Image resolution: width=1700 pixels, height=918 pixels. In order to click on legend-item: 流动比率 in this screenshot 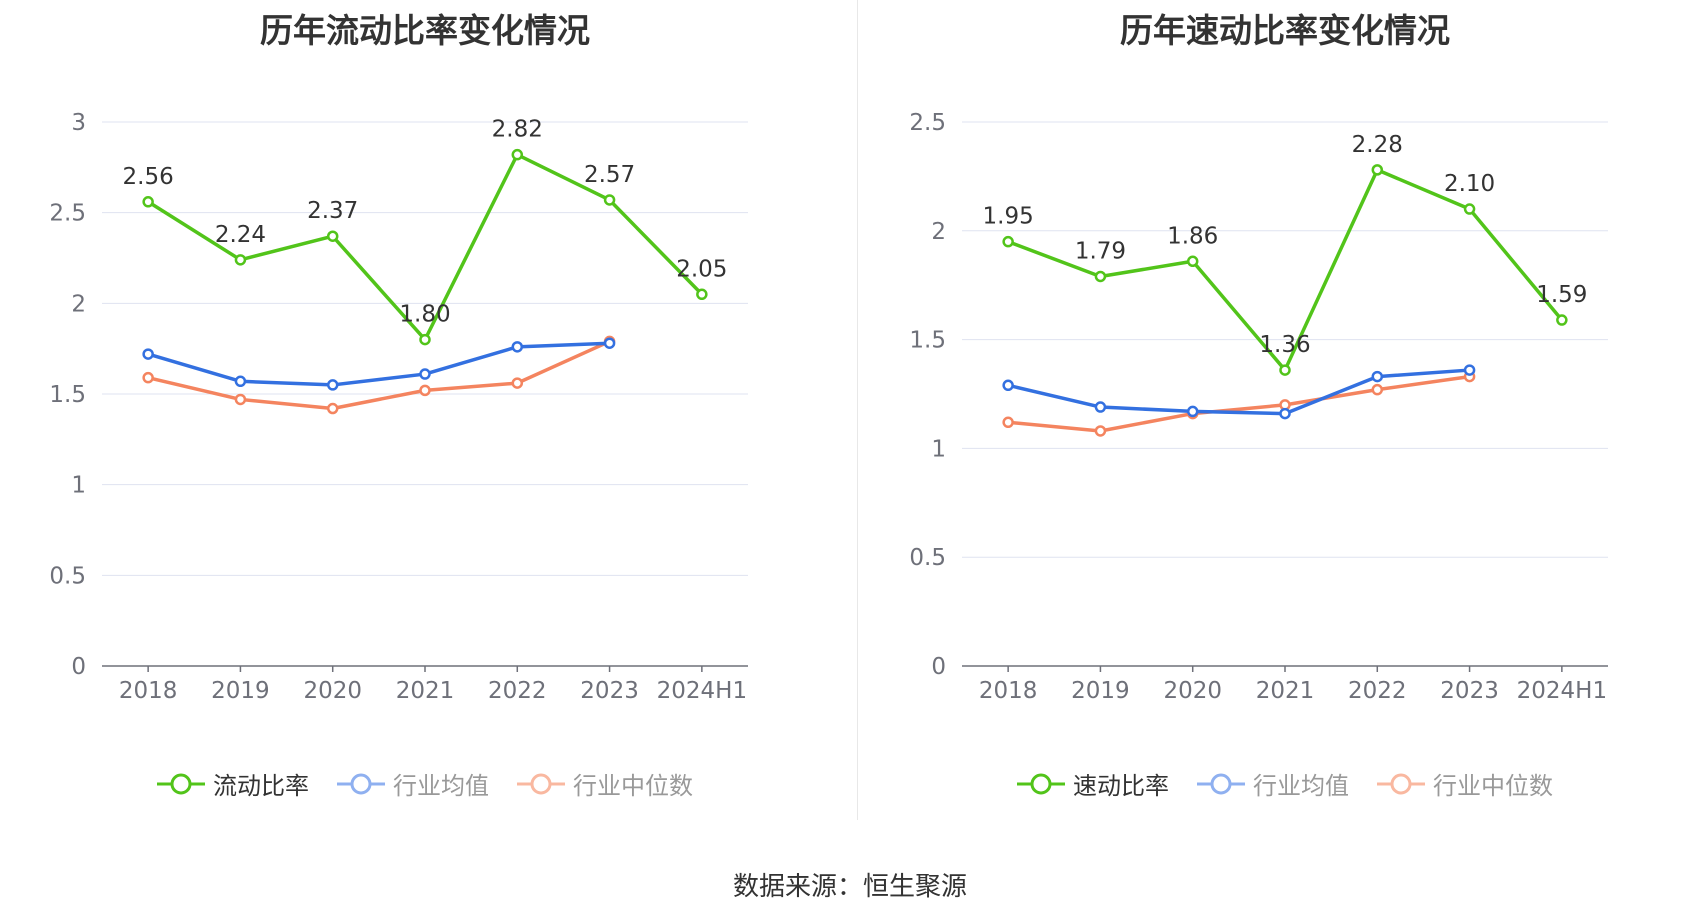, I will do `click(233, 783)`.